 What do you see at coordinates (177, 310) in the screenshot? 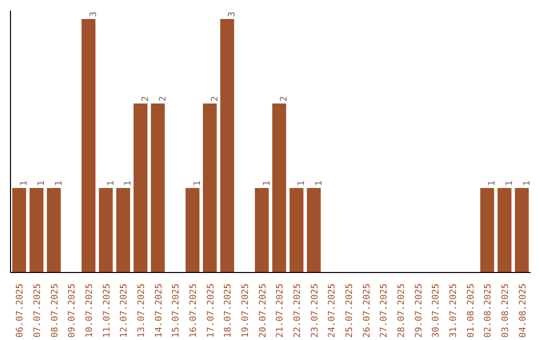
I see `x-tick-label: 15.07.2025` at bounding box center [177, 310].